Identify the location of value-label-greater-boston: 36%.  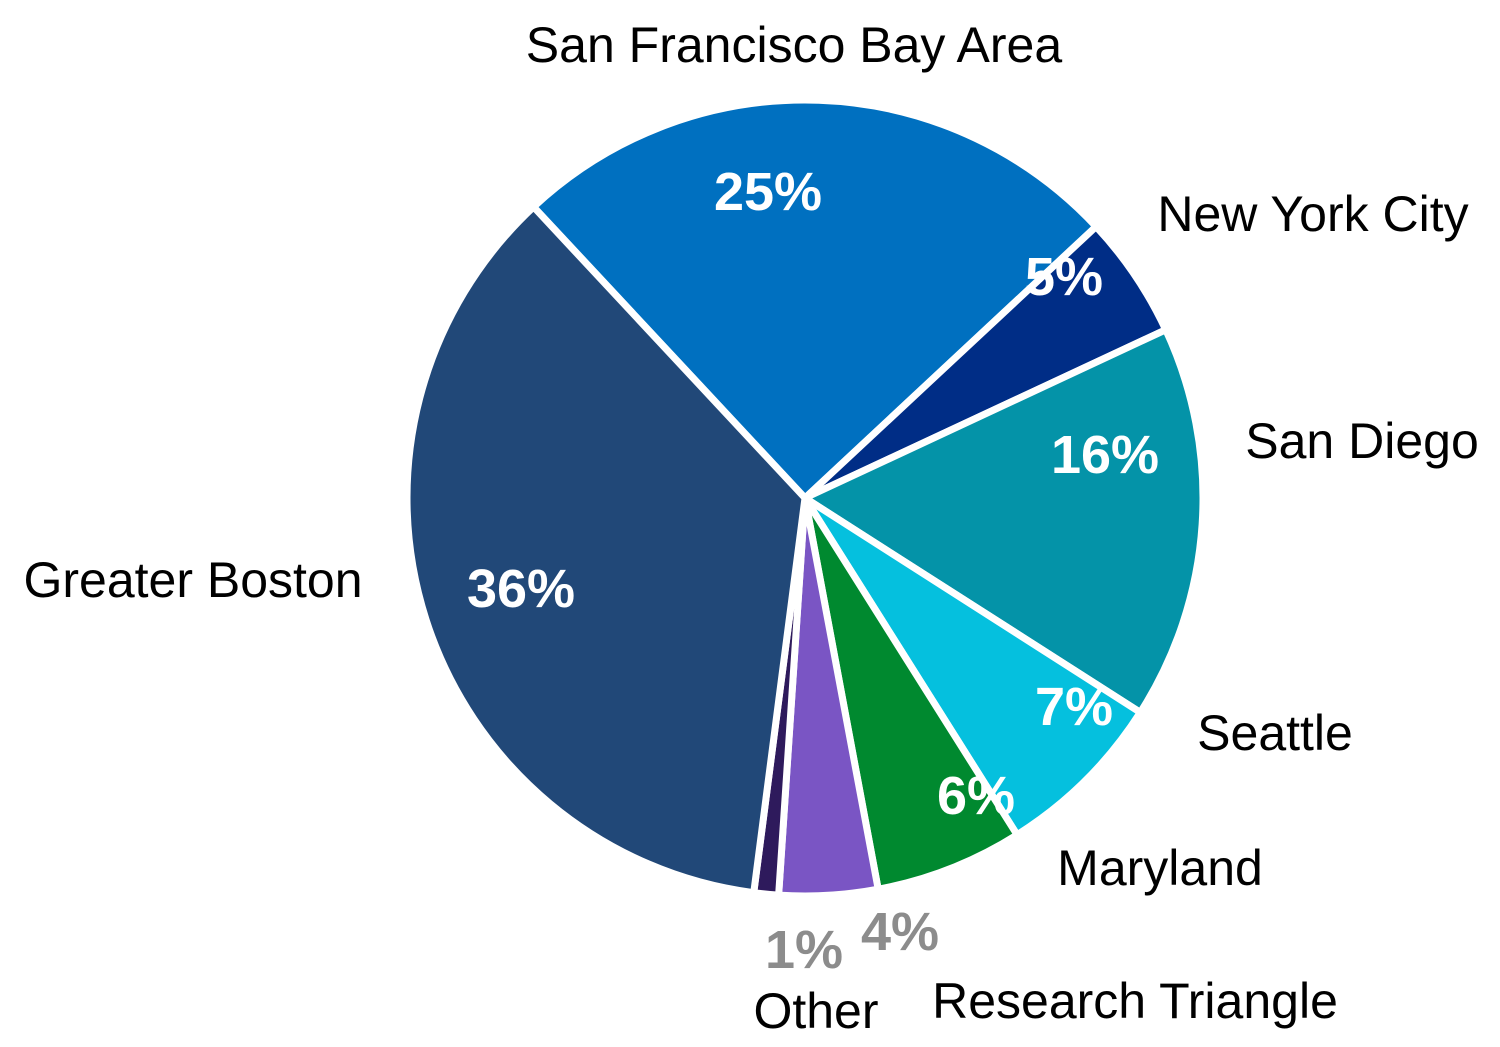
(521, 589).